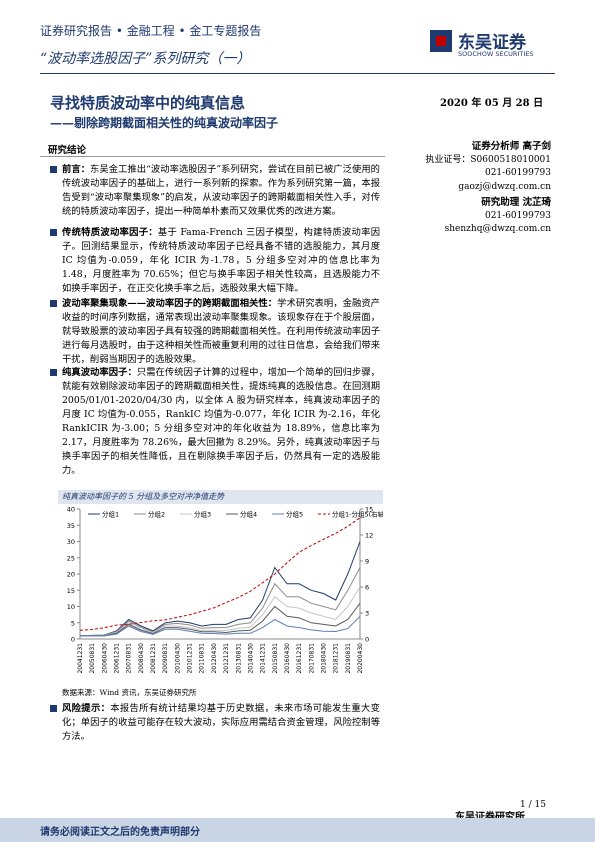 Image resolution: width=595 pixels, height=842 pixels. I want to click on header-rule, so click(297, 73).